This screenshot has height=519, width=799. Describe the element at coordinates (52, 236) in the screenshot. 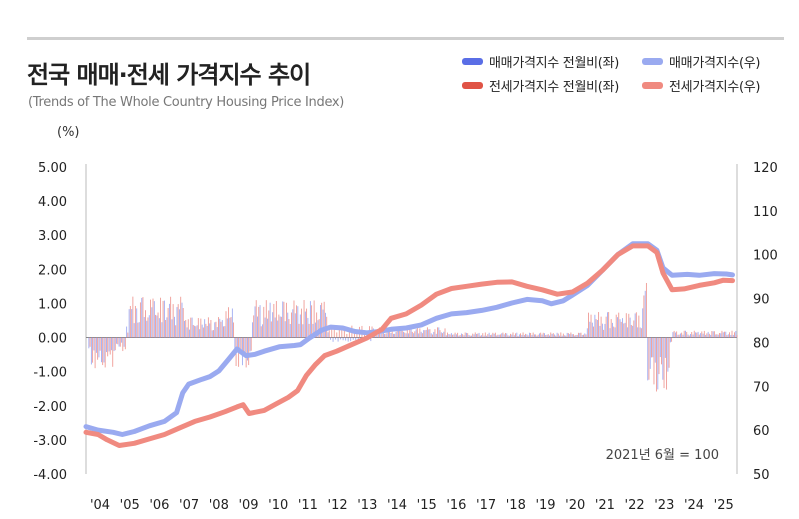

I see `left-axis-tick: 3.00` at that location.